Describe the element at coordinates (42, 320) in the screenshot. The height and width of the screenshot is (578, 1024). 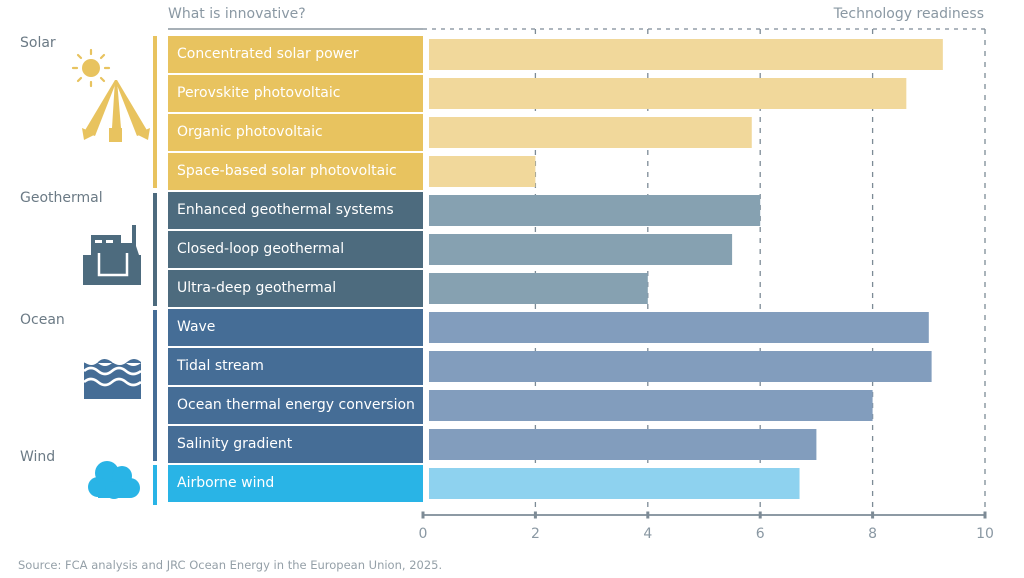
I see `category-label-ocean: Ocean` at that location.